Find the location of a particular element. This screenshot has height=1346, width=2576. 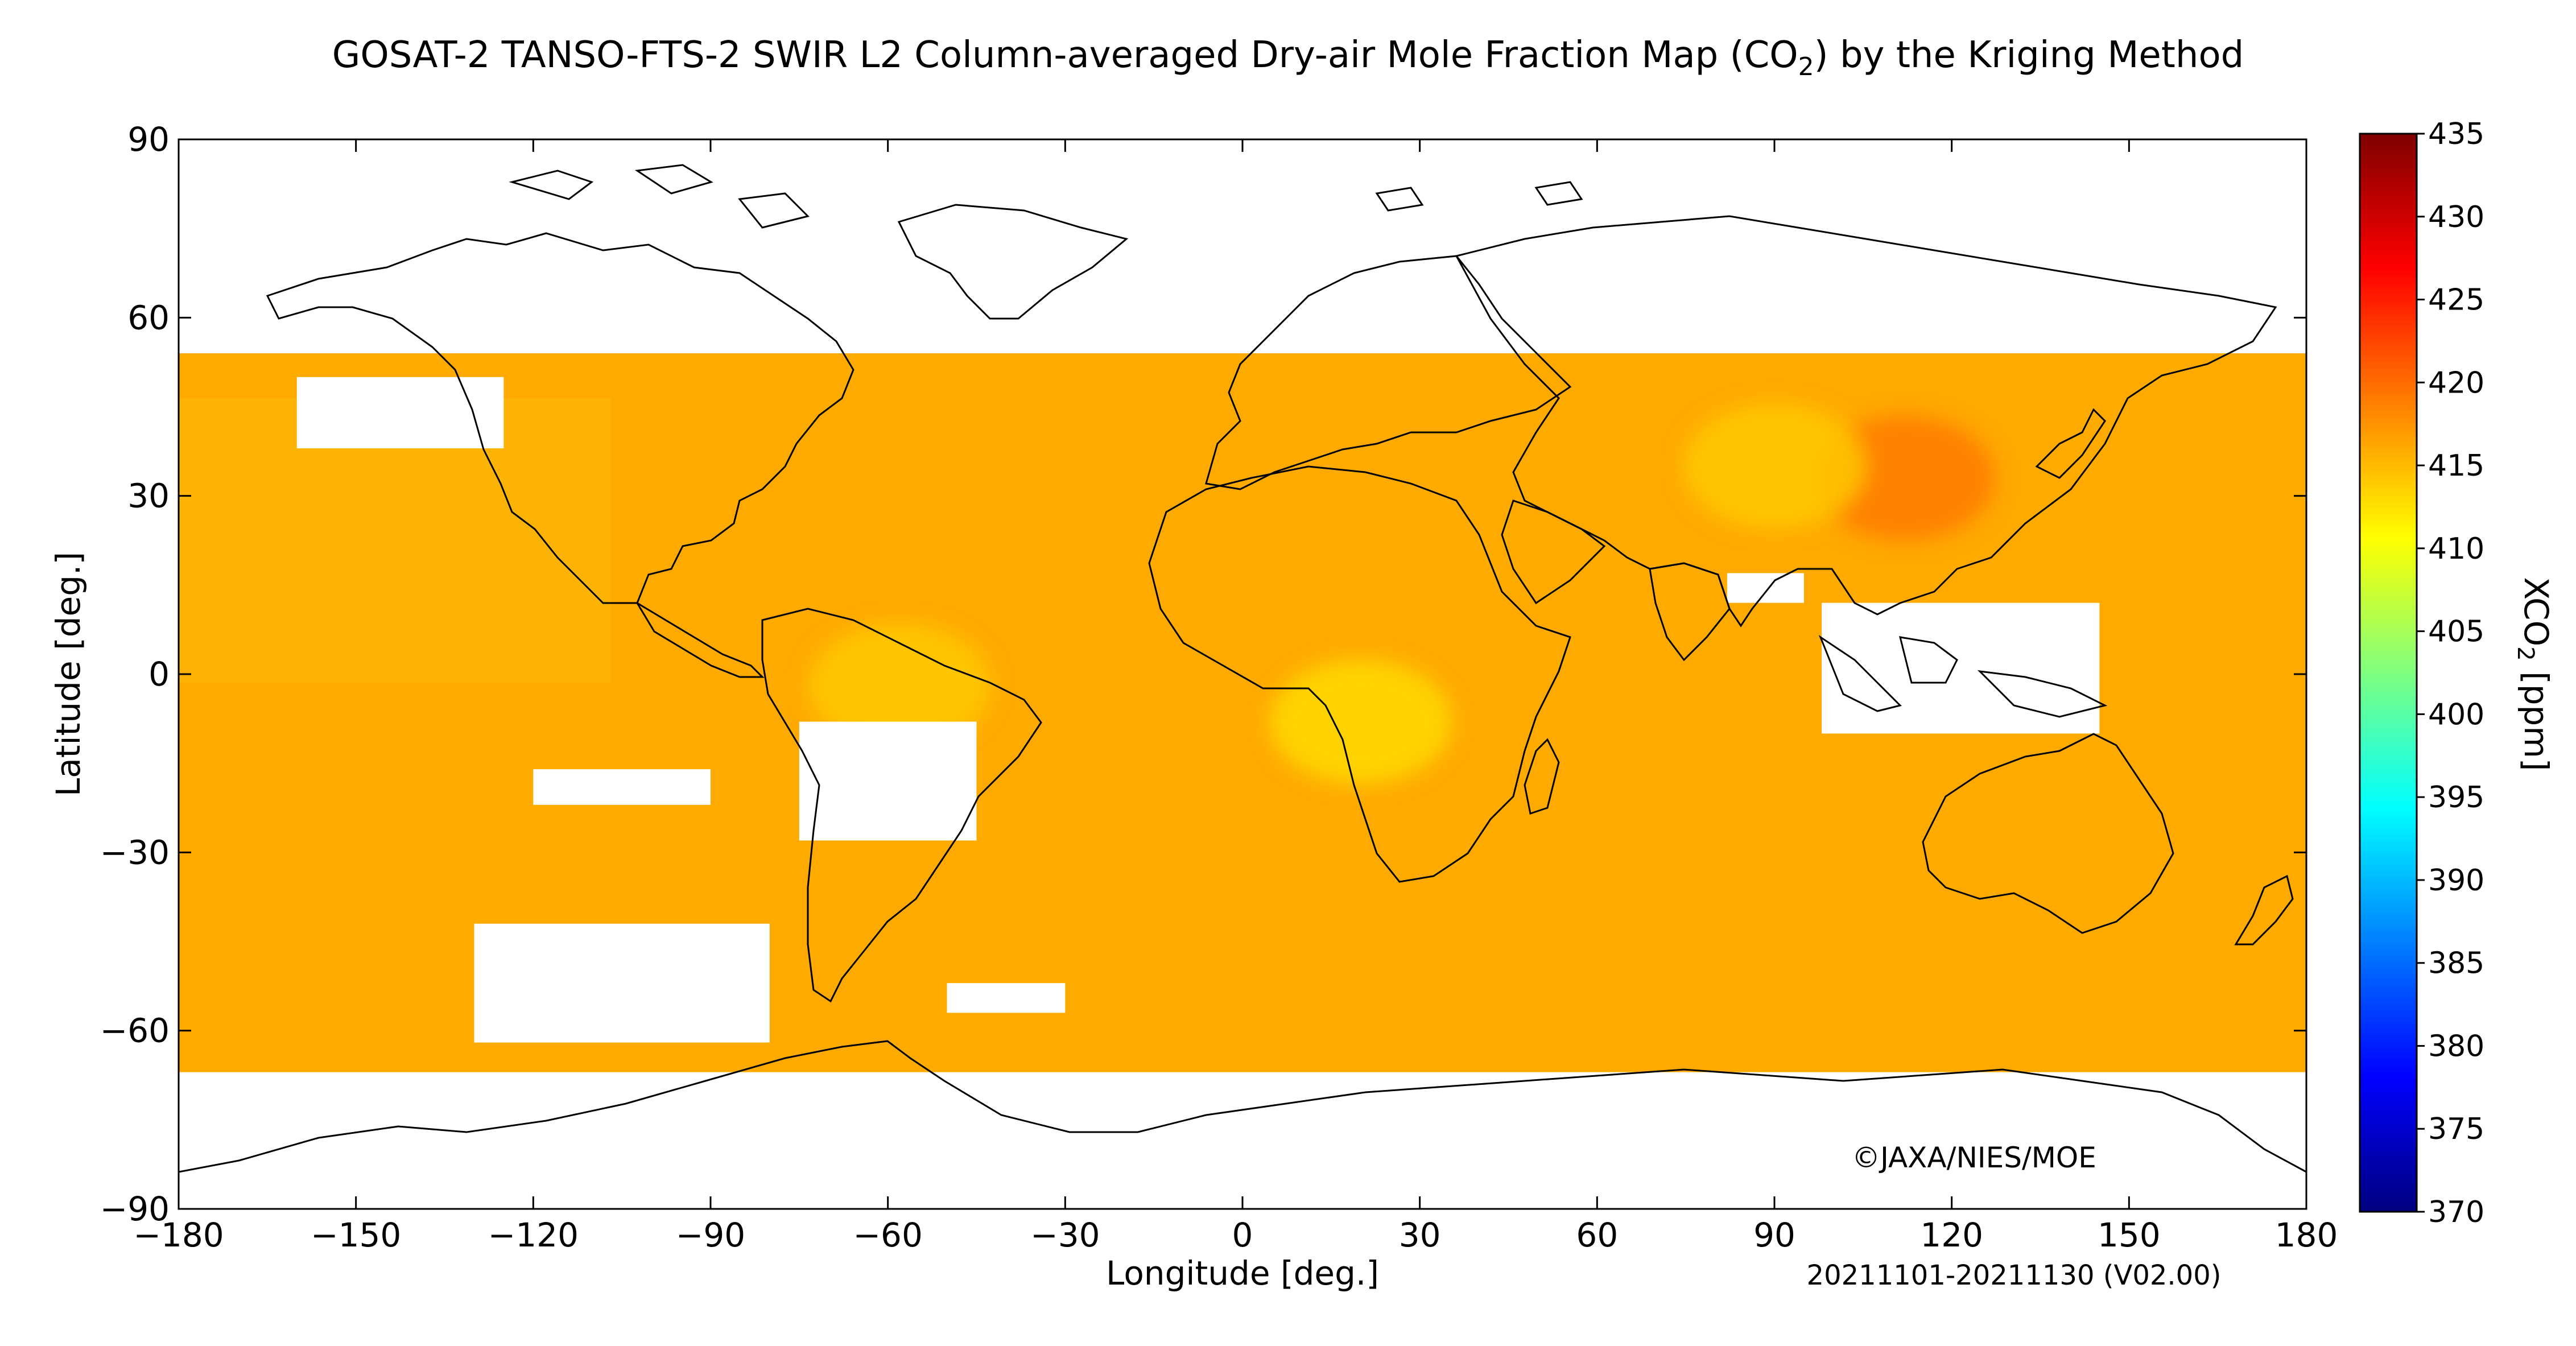

x-tick-label: −60 is located at coordinates (888, 1235).